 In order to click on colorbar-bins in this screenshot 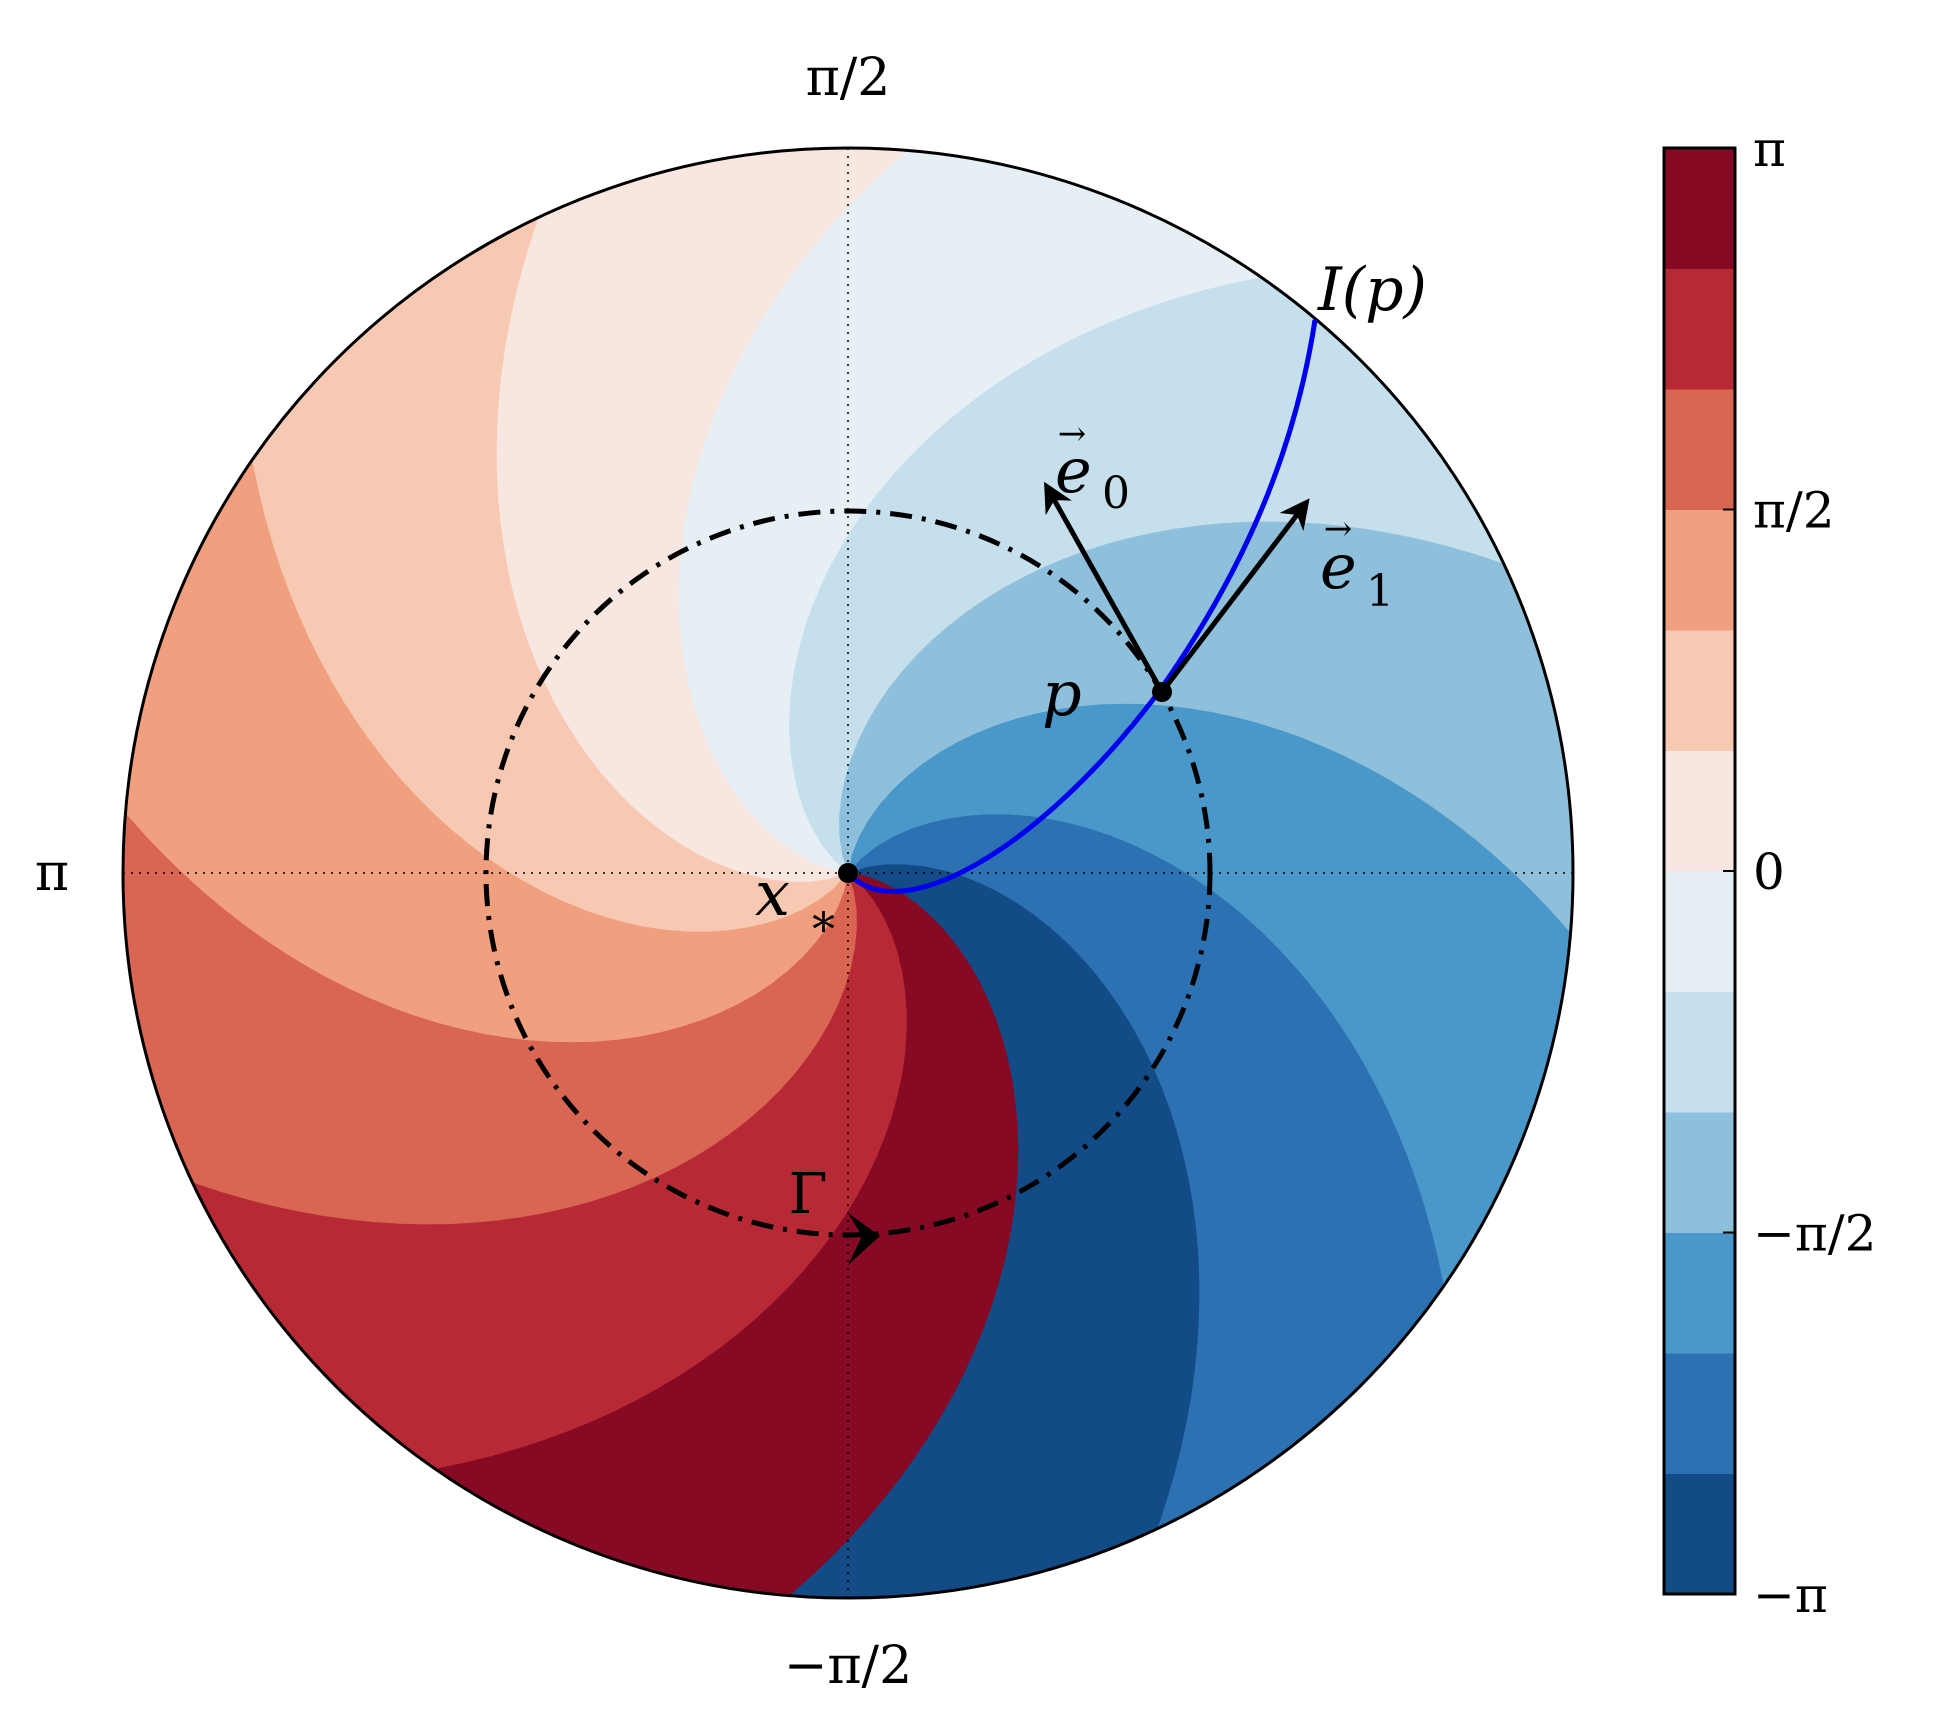, I will do `click(1699, 871)`.